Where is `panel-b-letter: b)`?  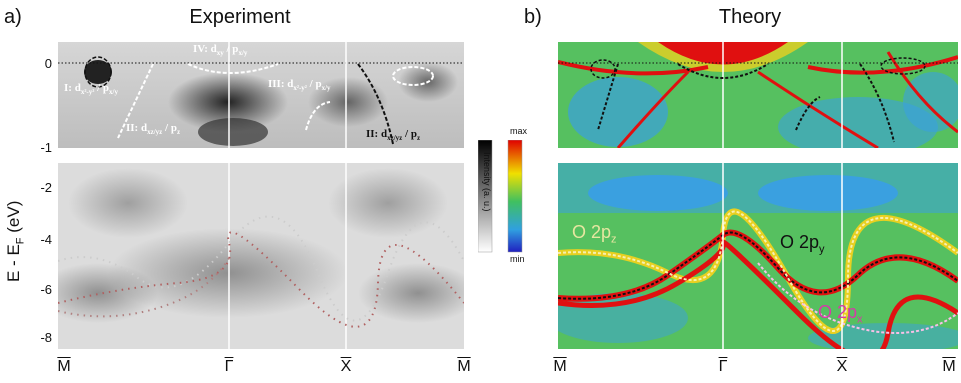
panel-b-letter: b) is located at coordinates (533, 17).